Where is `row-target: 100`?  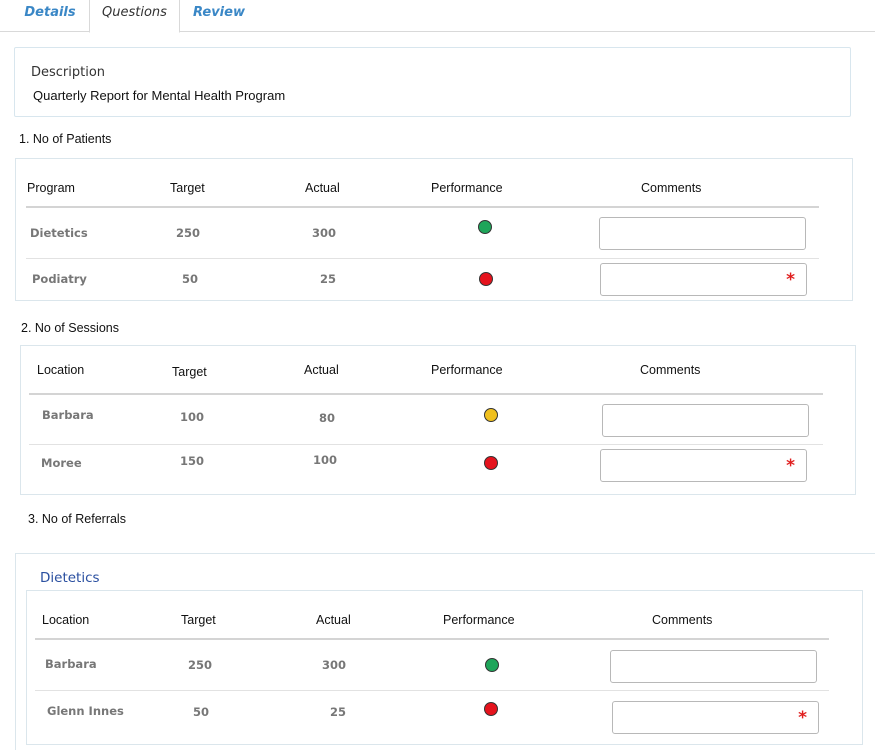 row-target: 100 is located at coordinates (192, 417).